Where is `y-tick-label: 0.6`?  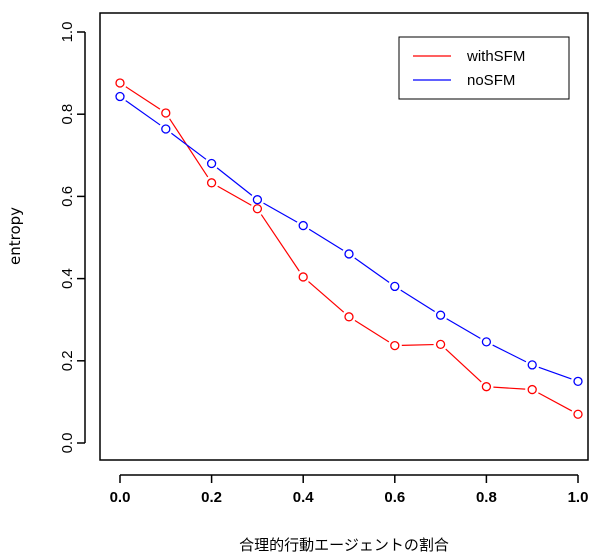
y-tick-label: 0.6 is located at coordinates (67, 196).